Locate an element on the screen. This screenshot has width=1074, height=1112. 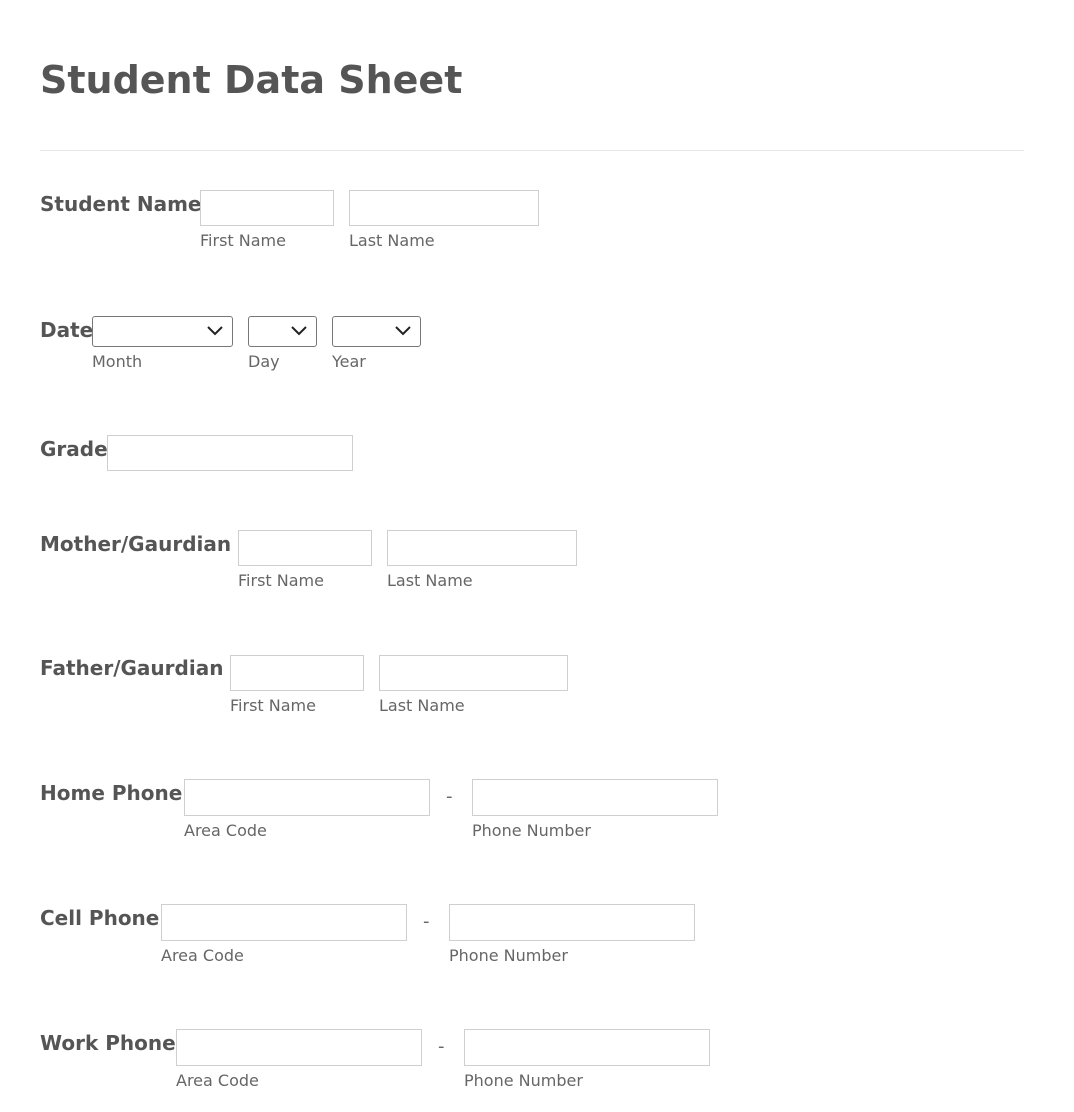
work-area-code-input is located at coordinates (299, 1047).